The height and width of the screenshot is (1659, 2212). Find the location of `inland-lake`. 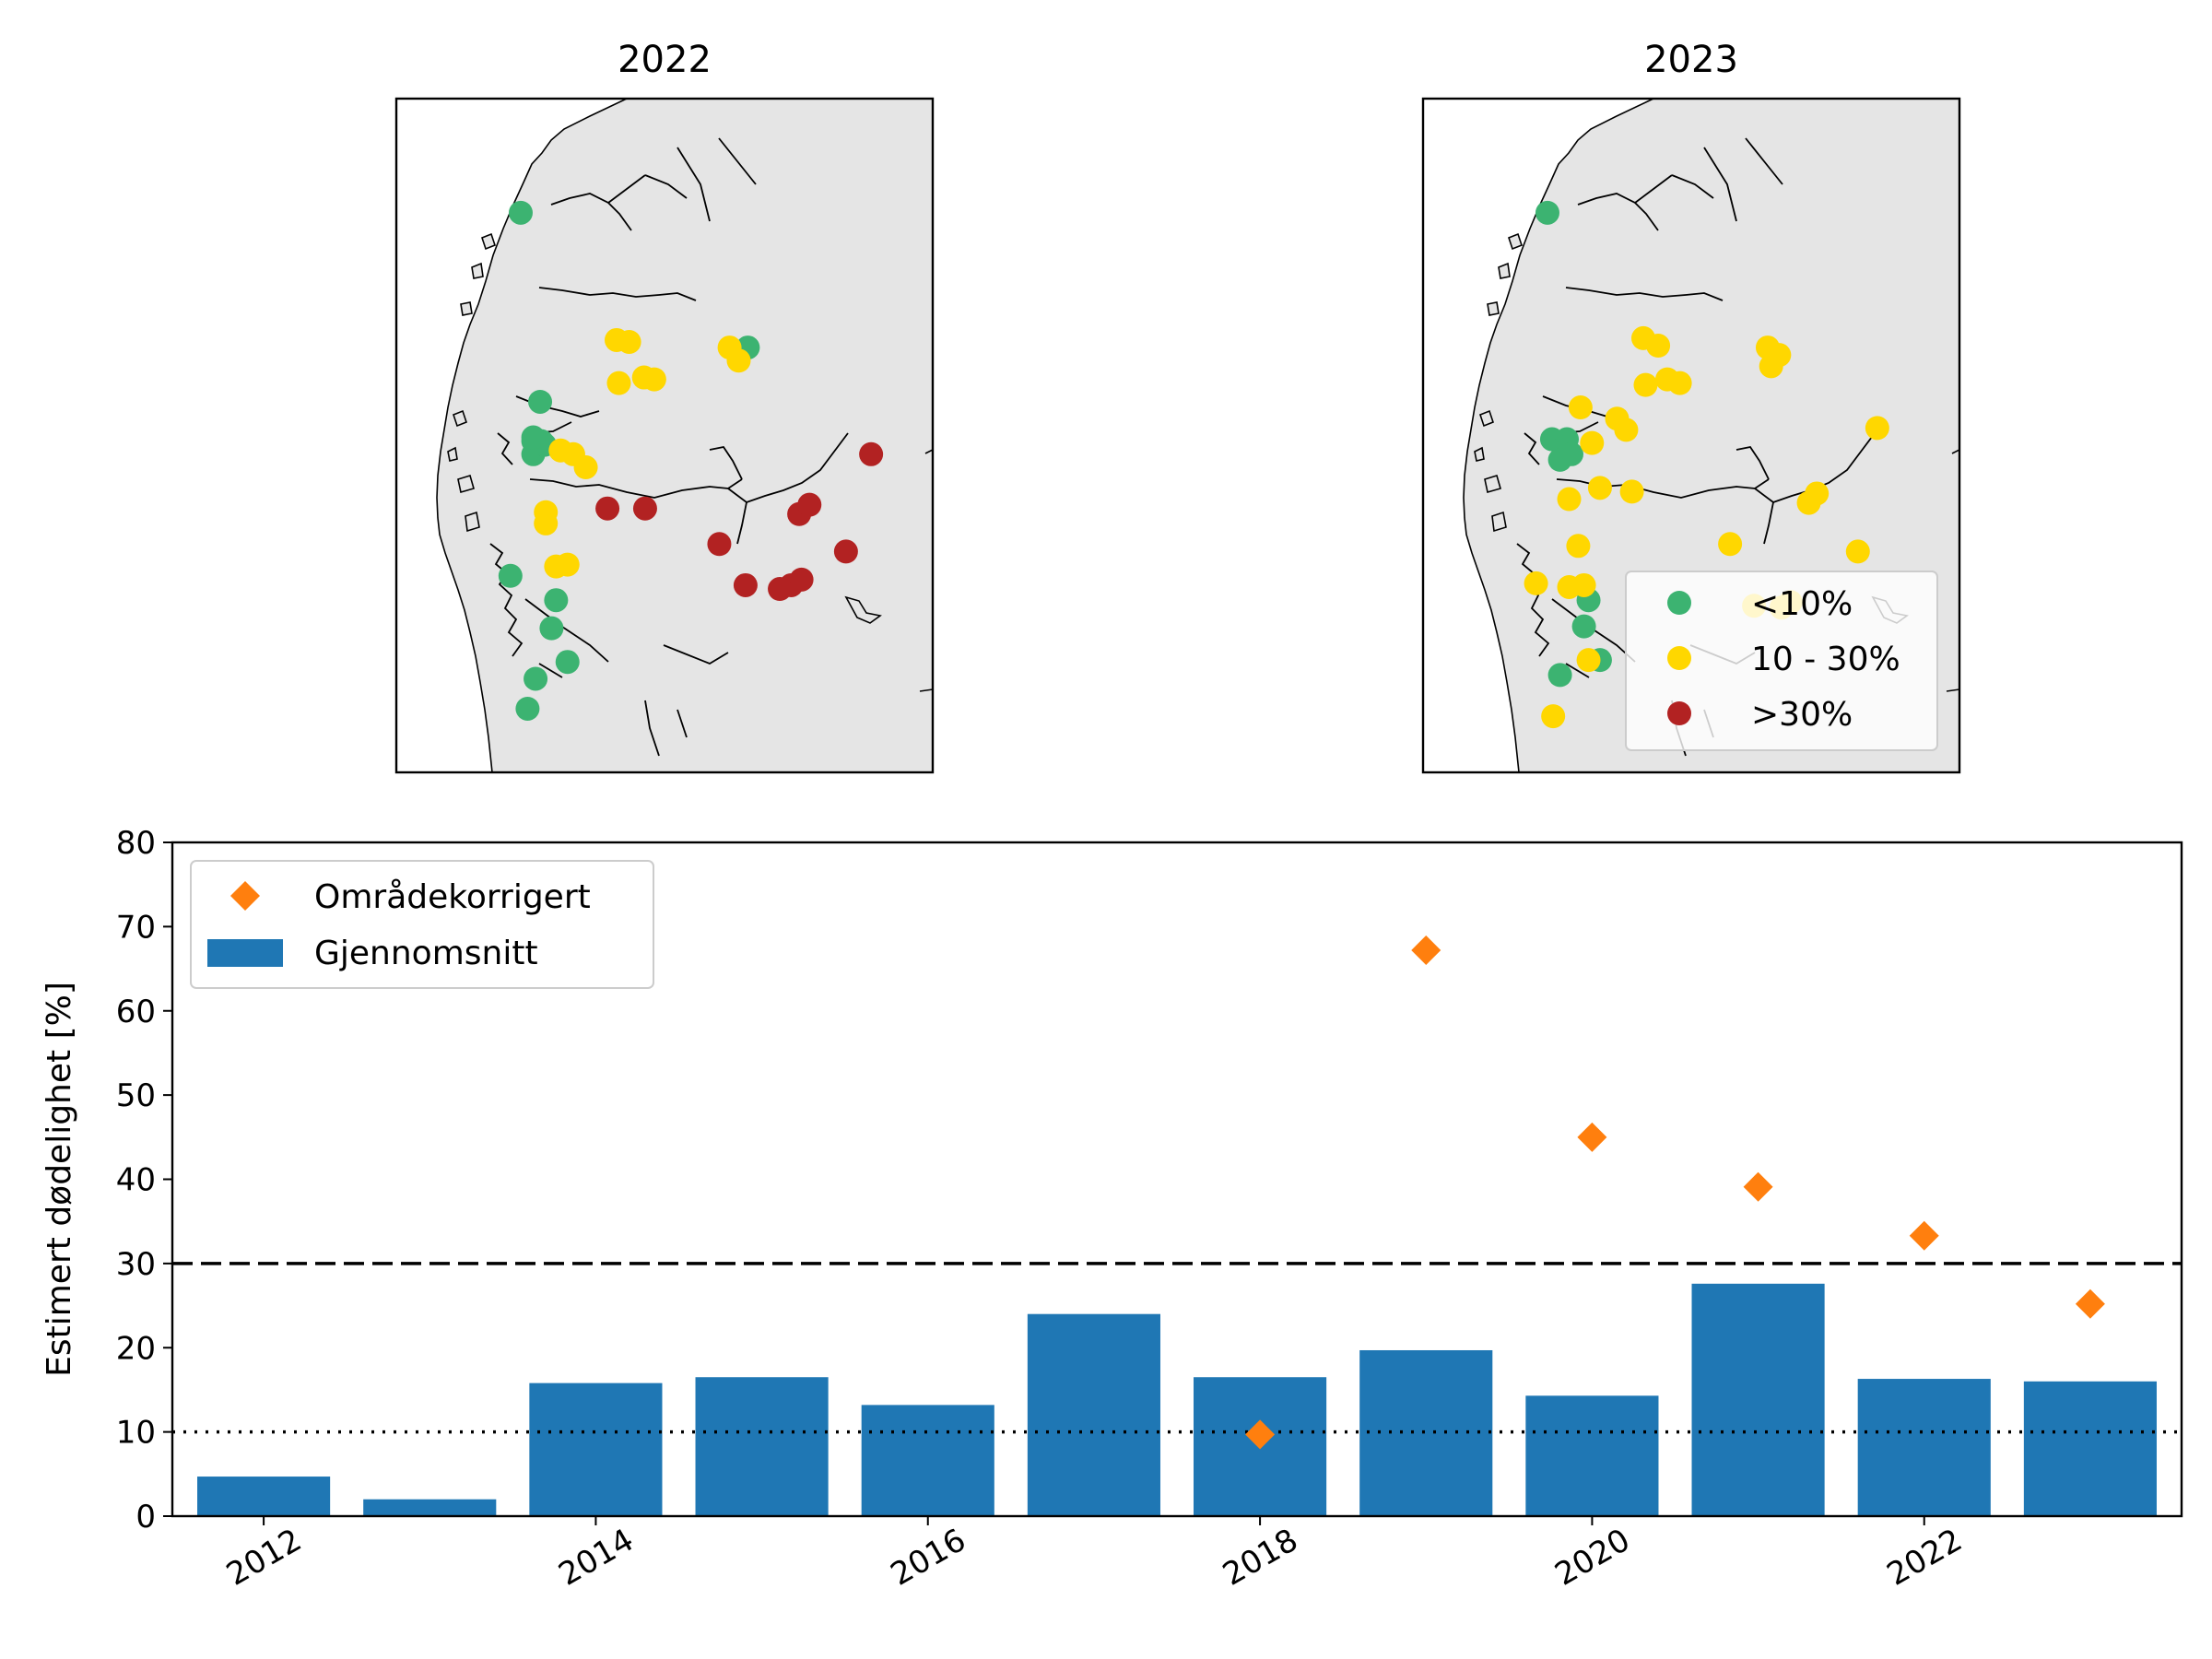

inland-lake is located at coordinates (888, 570).